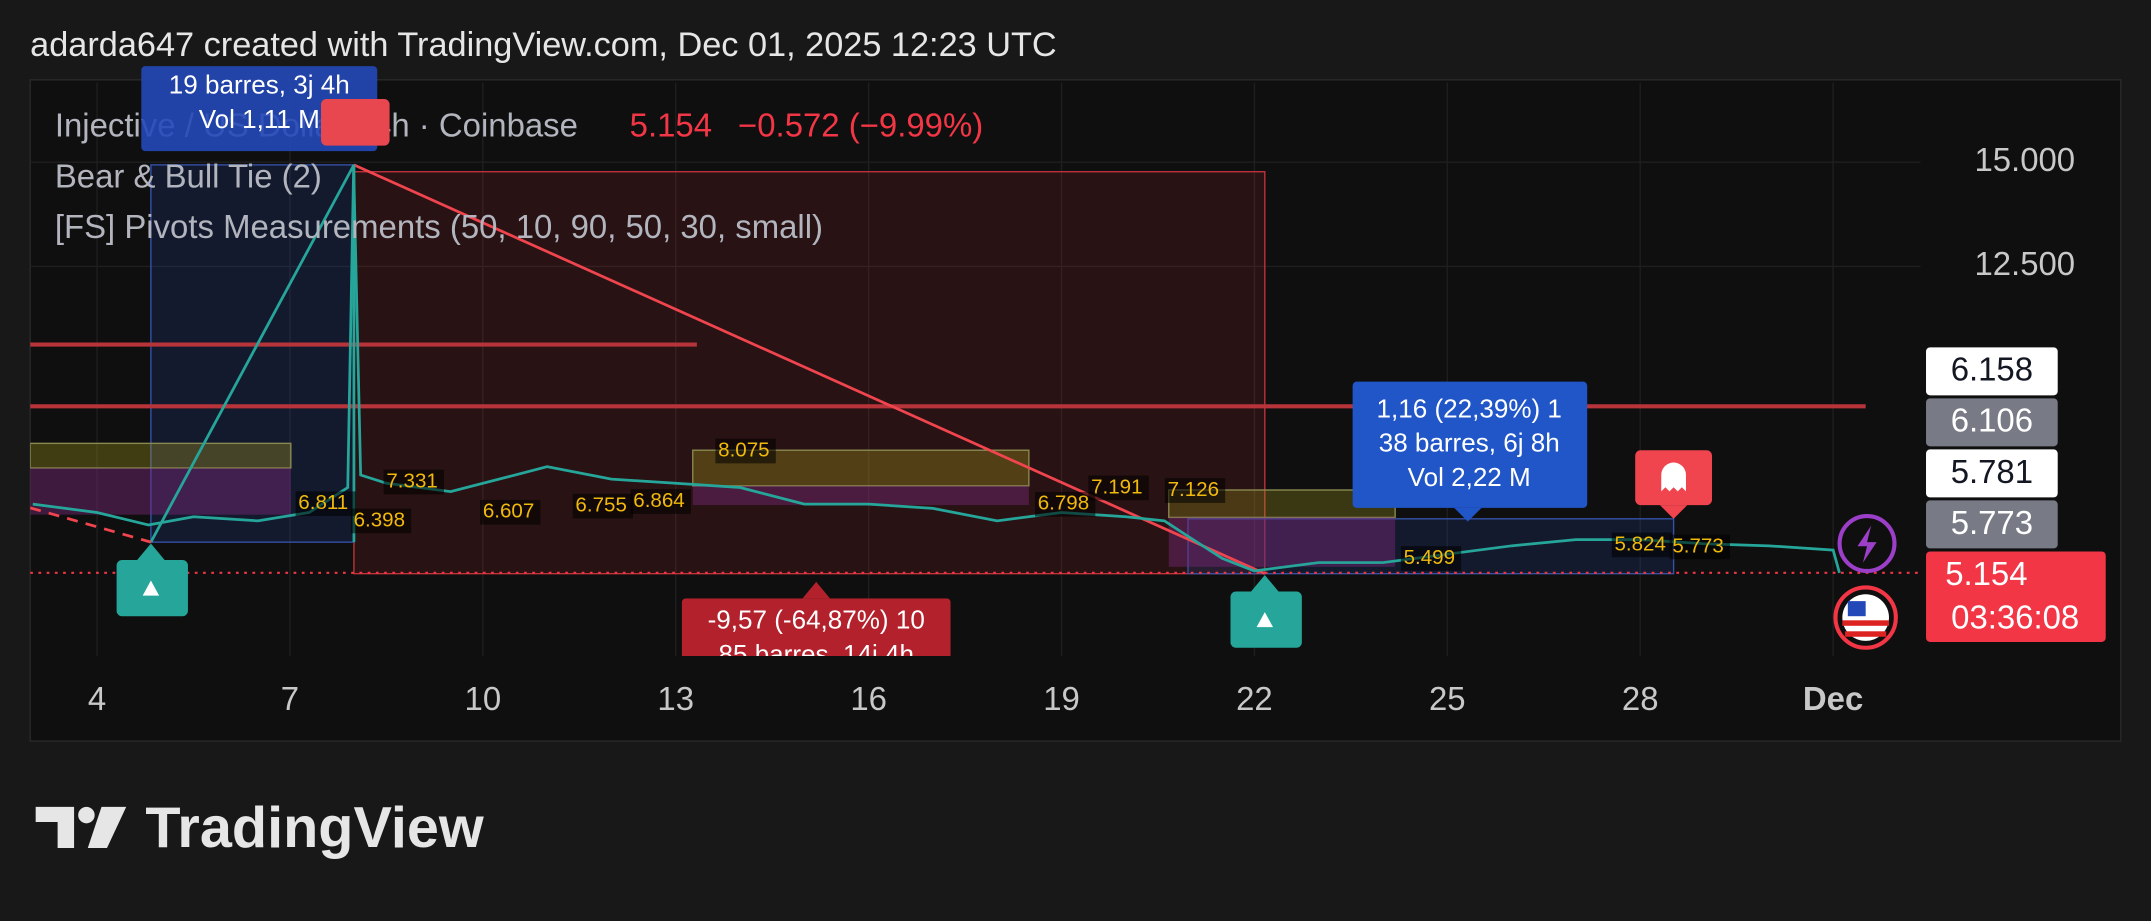 Image resolution: width=2151 pixels, height=921 pixels. I want to click on price-badge-label: 5.781, so click(1992, 471).